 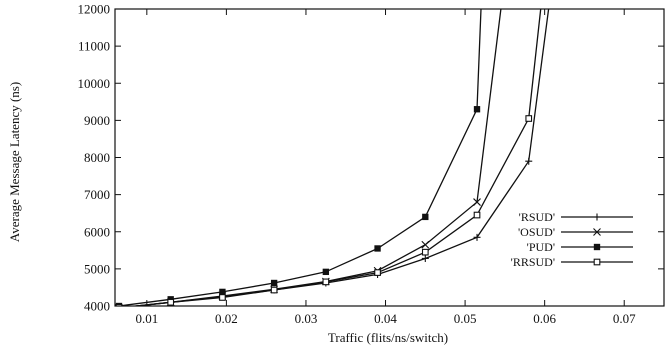 What do you see at coordinates (97, 194) in the screenshot?
I see `y-tick-label: 7000` at bounding box center [97, 194].